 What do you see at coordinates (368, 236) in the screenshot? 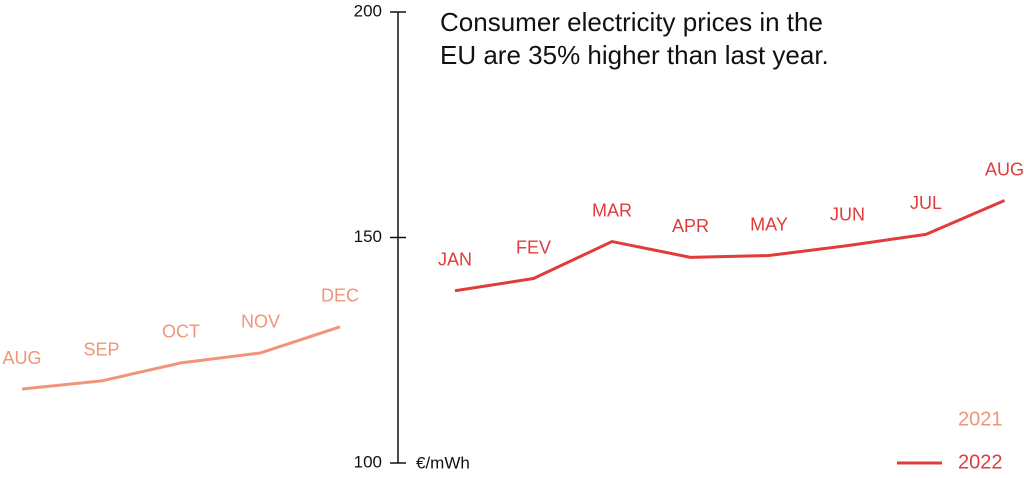
I see `y-tick-label: 150` at bounding box center [368, 236].